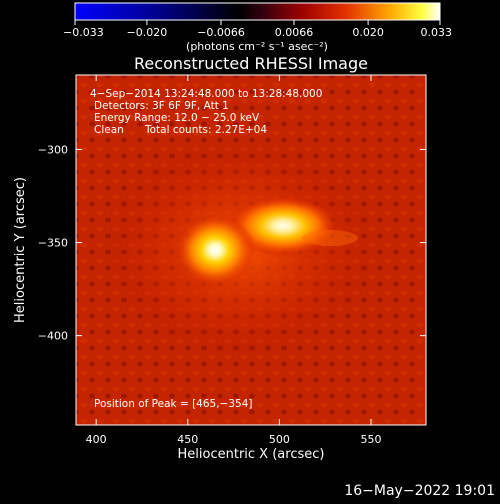 Image resolution: width=500 pixels, height=504 pixels. What do you see at coordinates (257, 11) in the screenshot?
I see `colorbar-gradient` at bounding box center [257, 11].